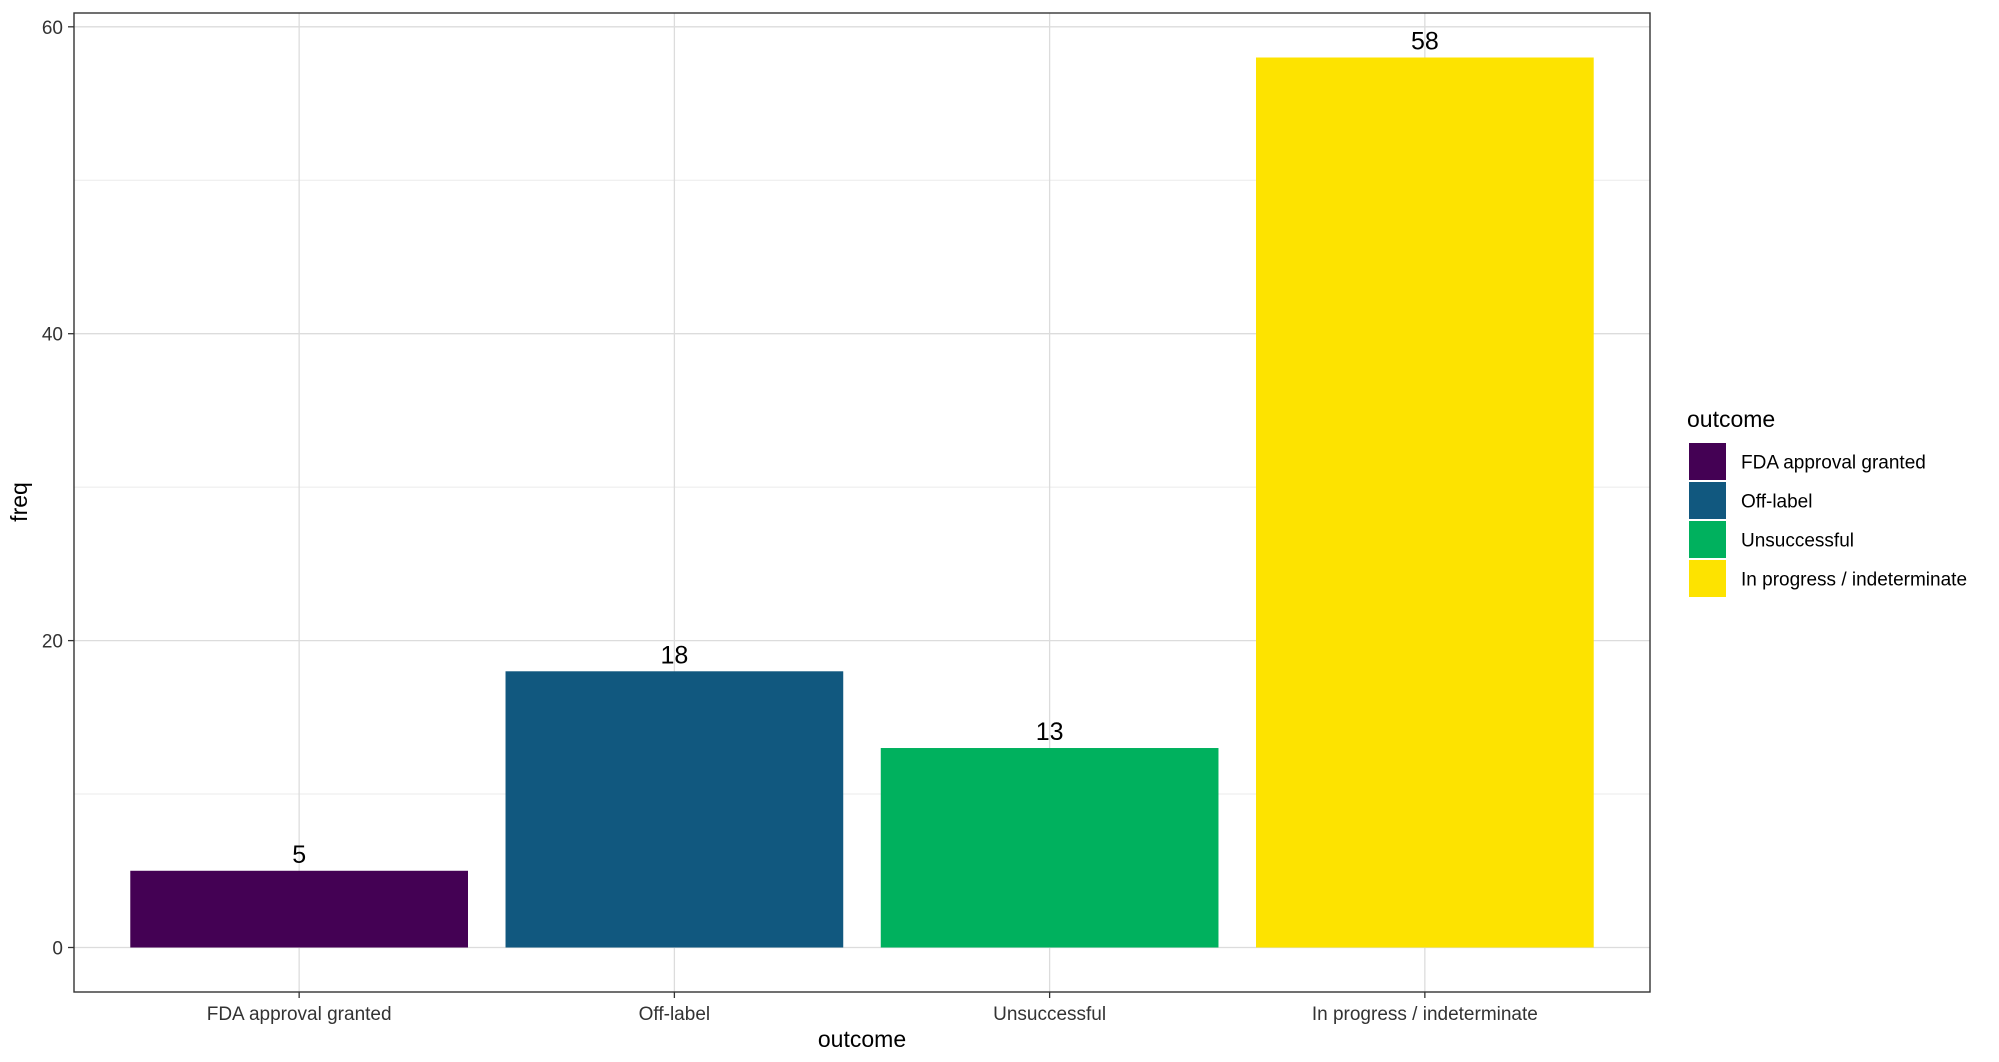 Image resolution: width=1999 pixels, height=1062 pixels. What do you see at coordinates (1776, 502) in the screenshot?
I see `legend-label: Off-label` at bounding box center [1776, 502].